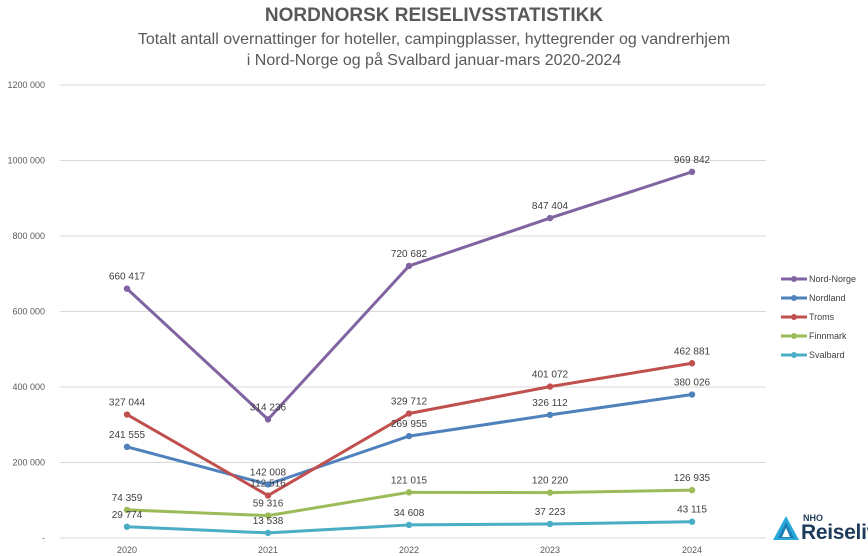 The height and width of the screenshot is (556, 868). I want to click on y-tick-label: 400 000, so click(28, 387).